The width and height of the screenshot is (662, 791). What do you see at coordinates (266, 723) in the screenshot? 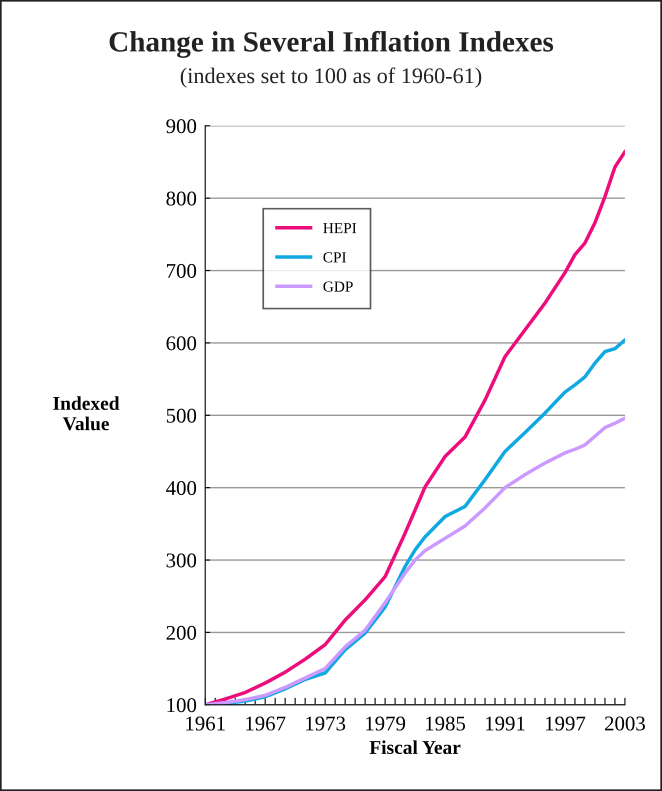
I see `x-tick-label: 1967` at bounding box center [266, 723].